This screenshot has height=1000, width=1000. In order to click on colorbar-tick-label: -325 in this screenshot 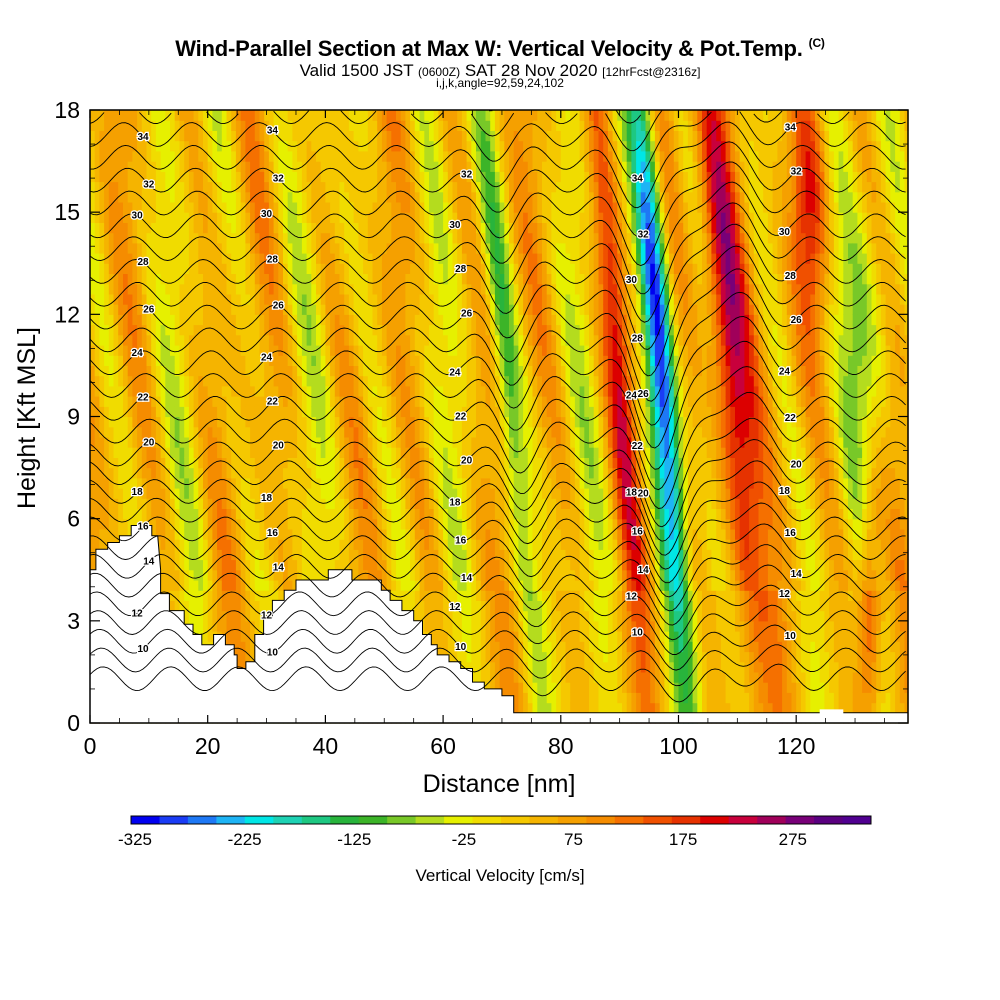, I will do `click(135, 839)`.